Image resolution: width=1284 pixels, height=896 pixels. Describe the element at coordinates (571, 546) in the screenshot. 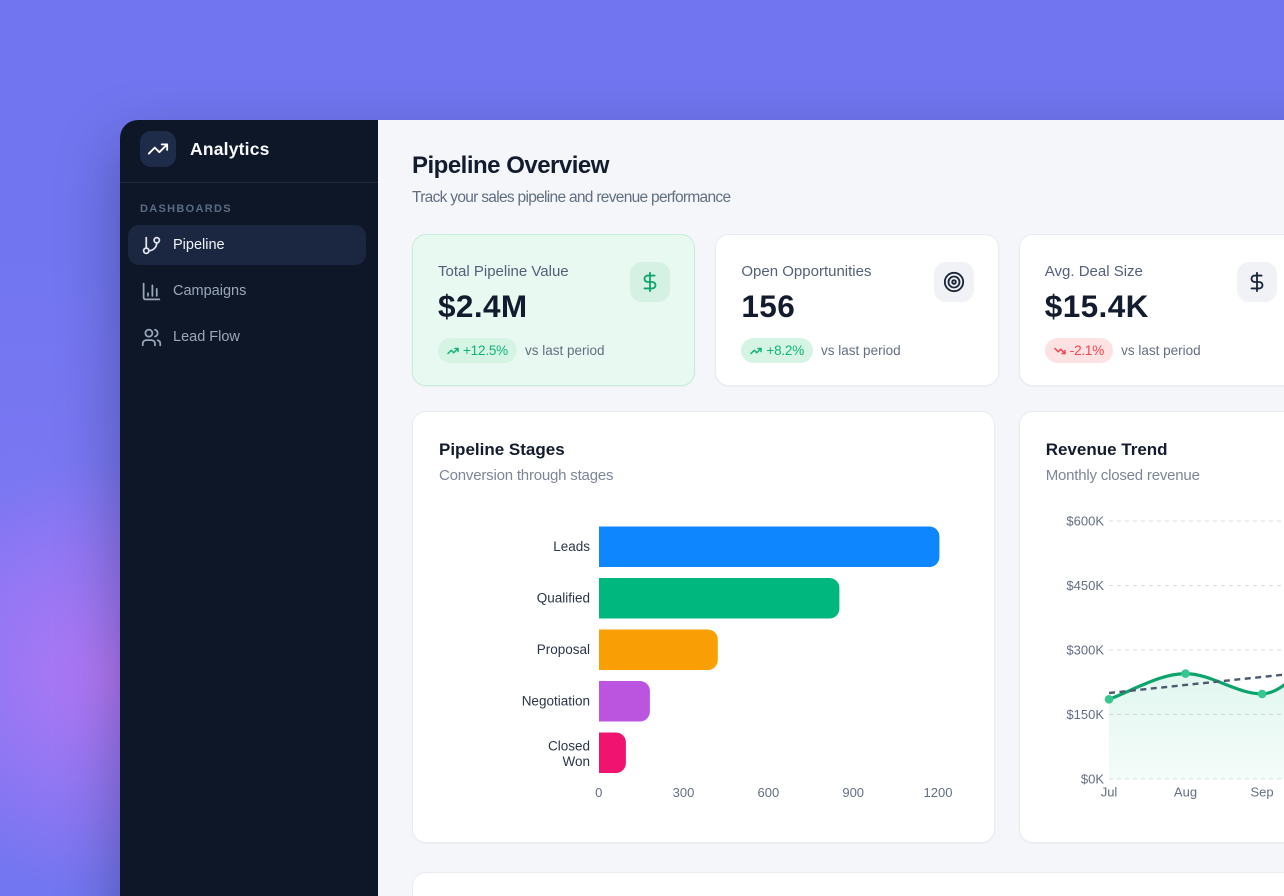

I see `svg-text: Leads` at that location.